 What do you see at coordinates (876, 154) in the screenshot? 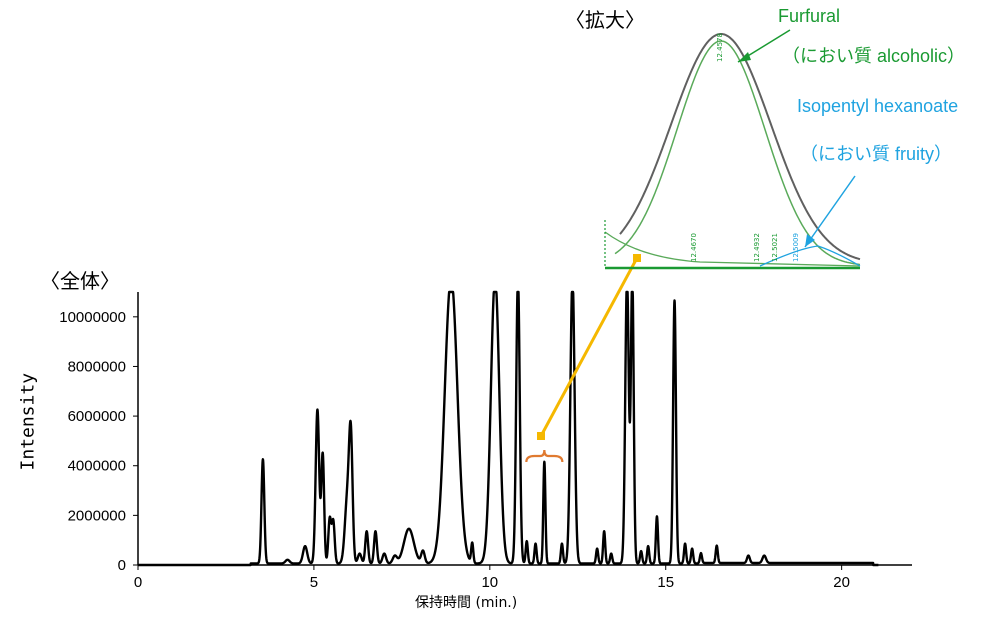
I see `isopentyl-odor-label: （におい質 fruity）` at bounding box center [876, 154].